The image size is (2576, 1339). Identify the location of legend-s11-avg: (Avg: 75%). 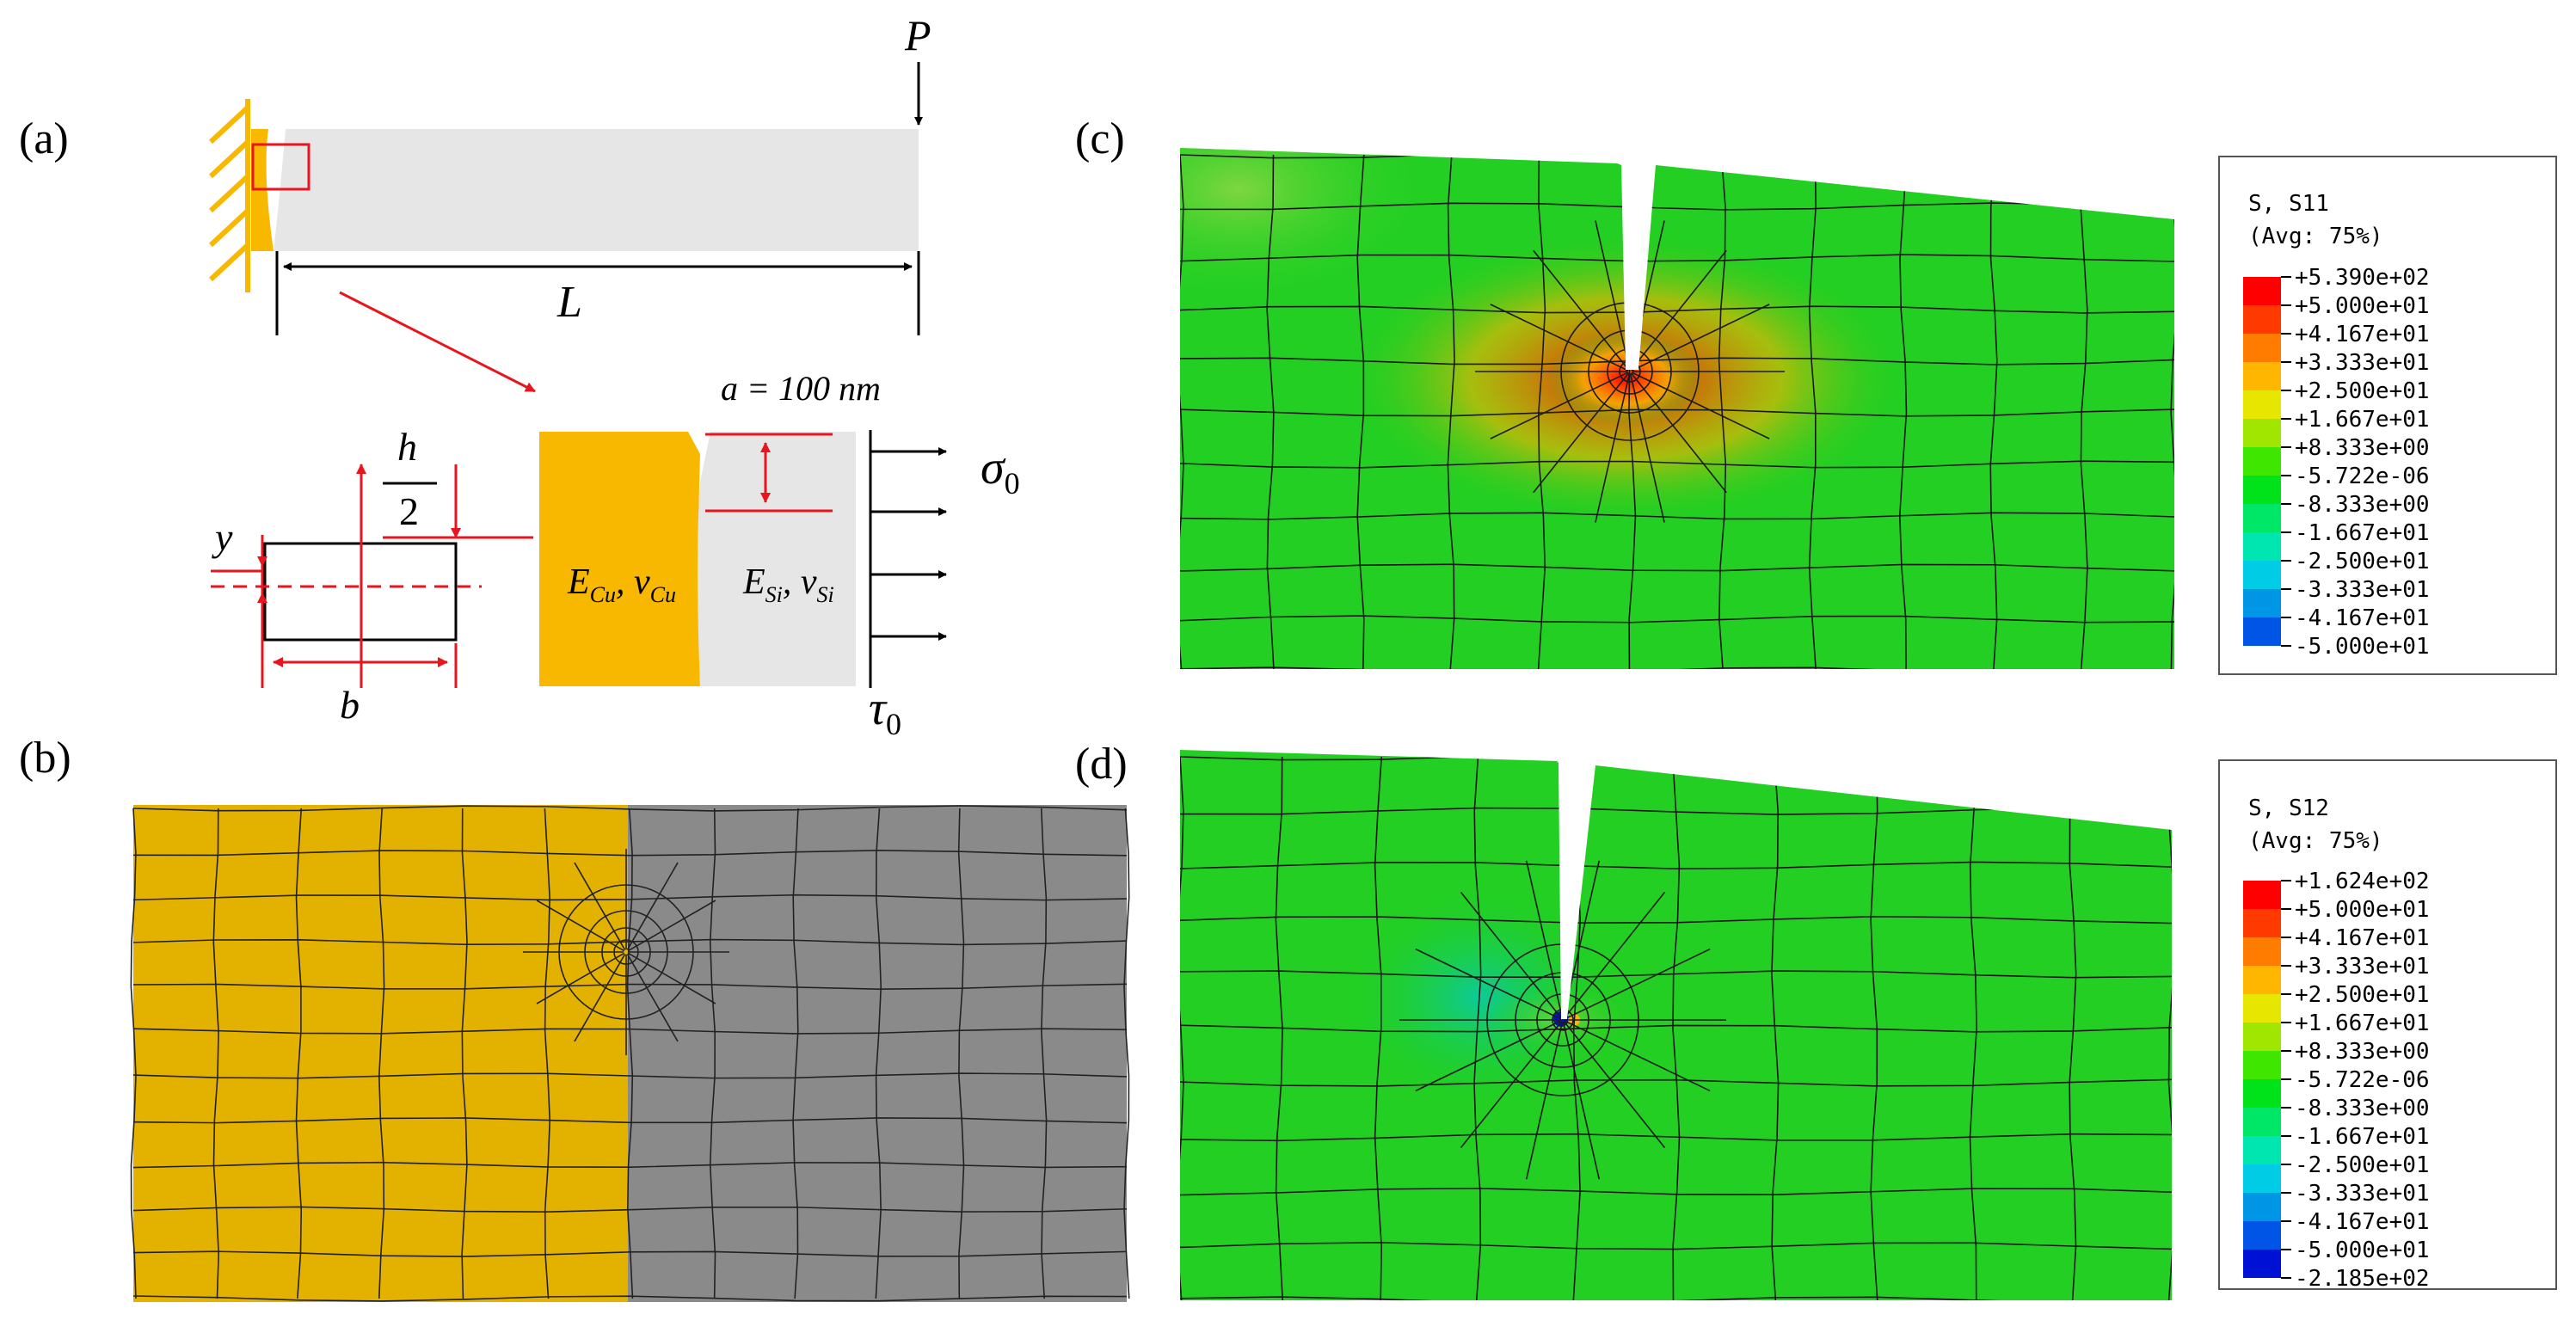
(2315, 237).